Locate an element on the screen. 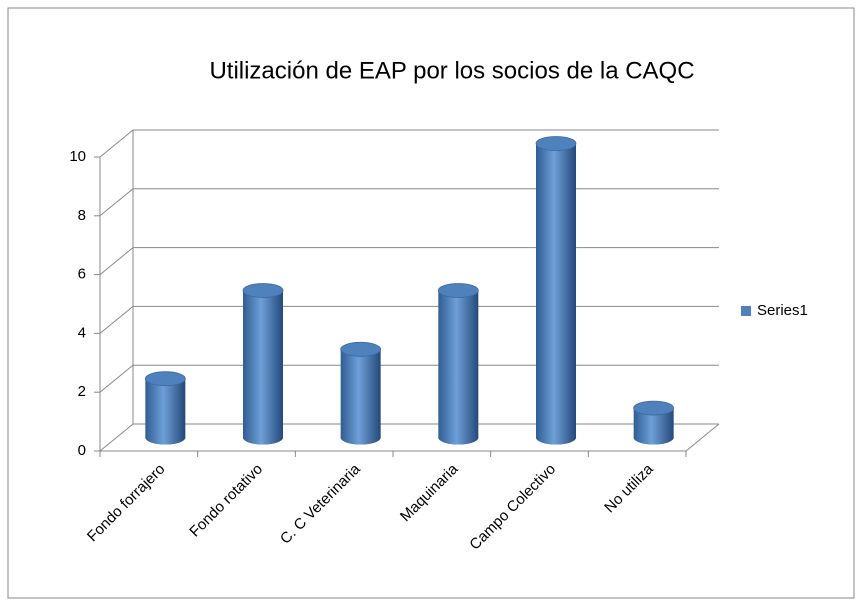 This screenshot has width=861, height=603. y-tick-label: 6 is located at coordinates (82, 274).